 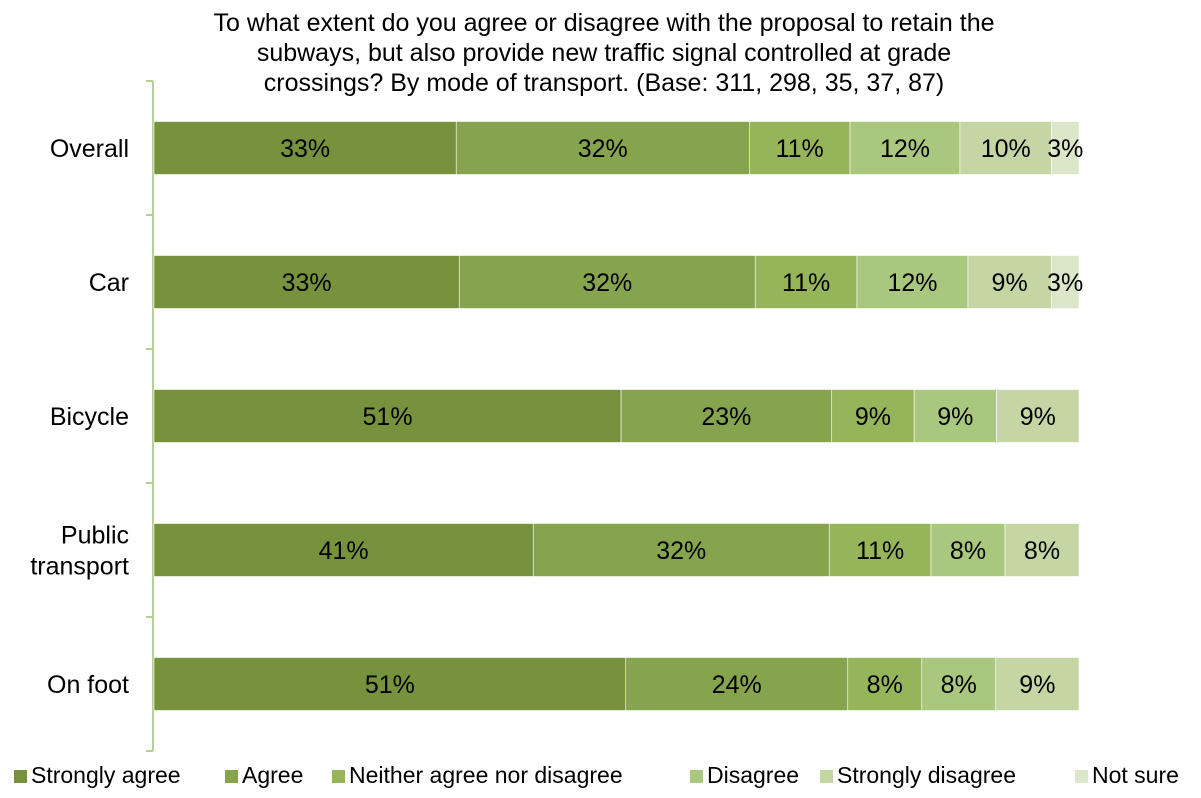 I want to click on data-label: 41%, so click(x=344, y=551).